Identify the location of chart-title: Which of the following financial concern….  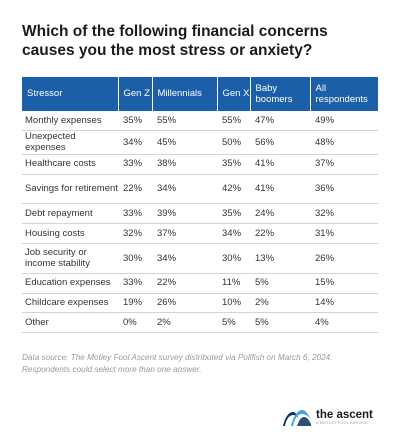
(175, 41).